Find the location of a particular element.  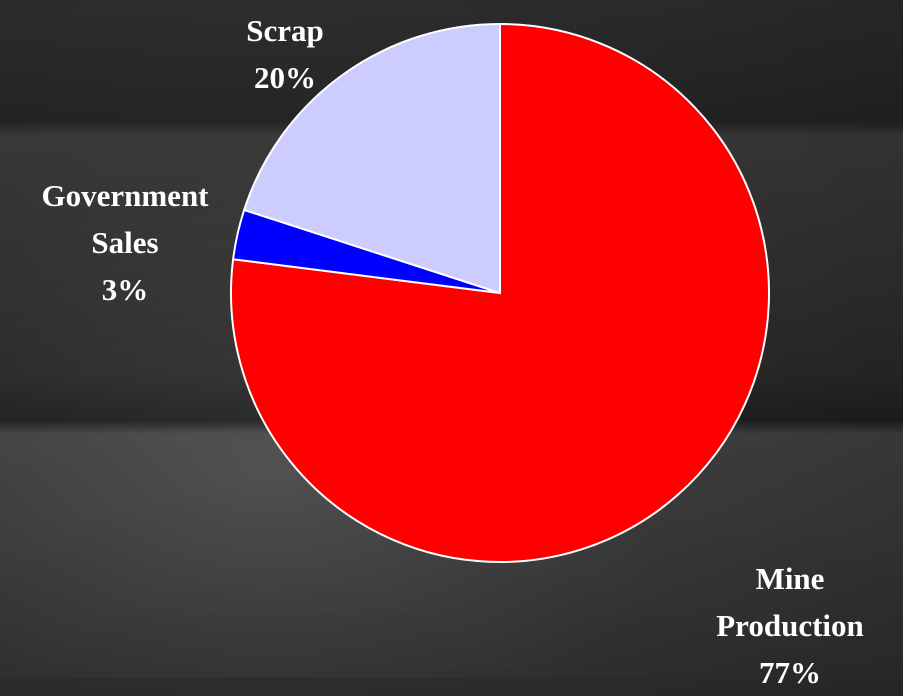

pie-slice is located at coordinates (371, 158).